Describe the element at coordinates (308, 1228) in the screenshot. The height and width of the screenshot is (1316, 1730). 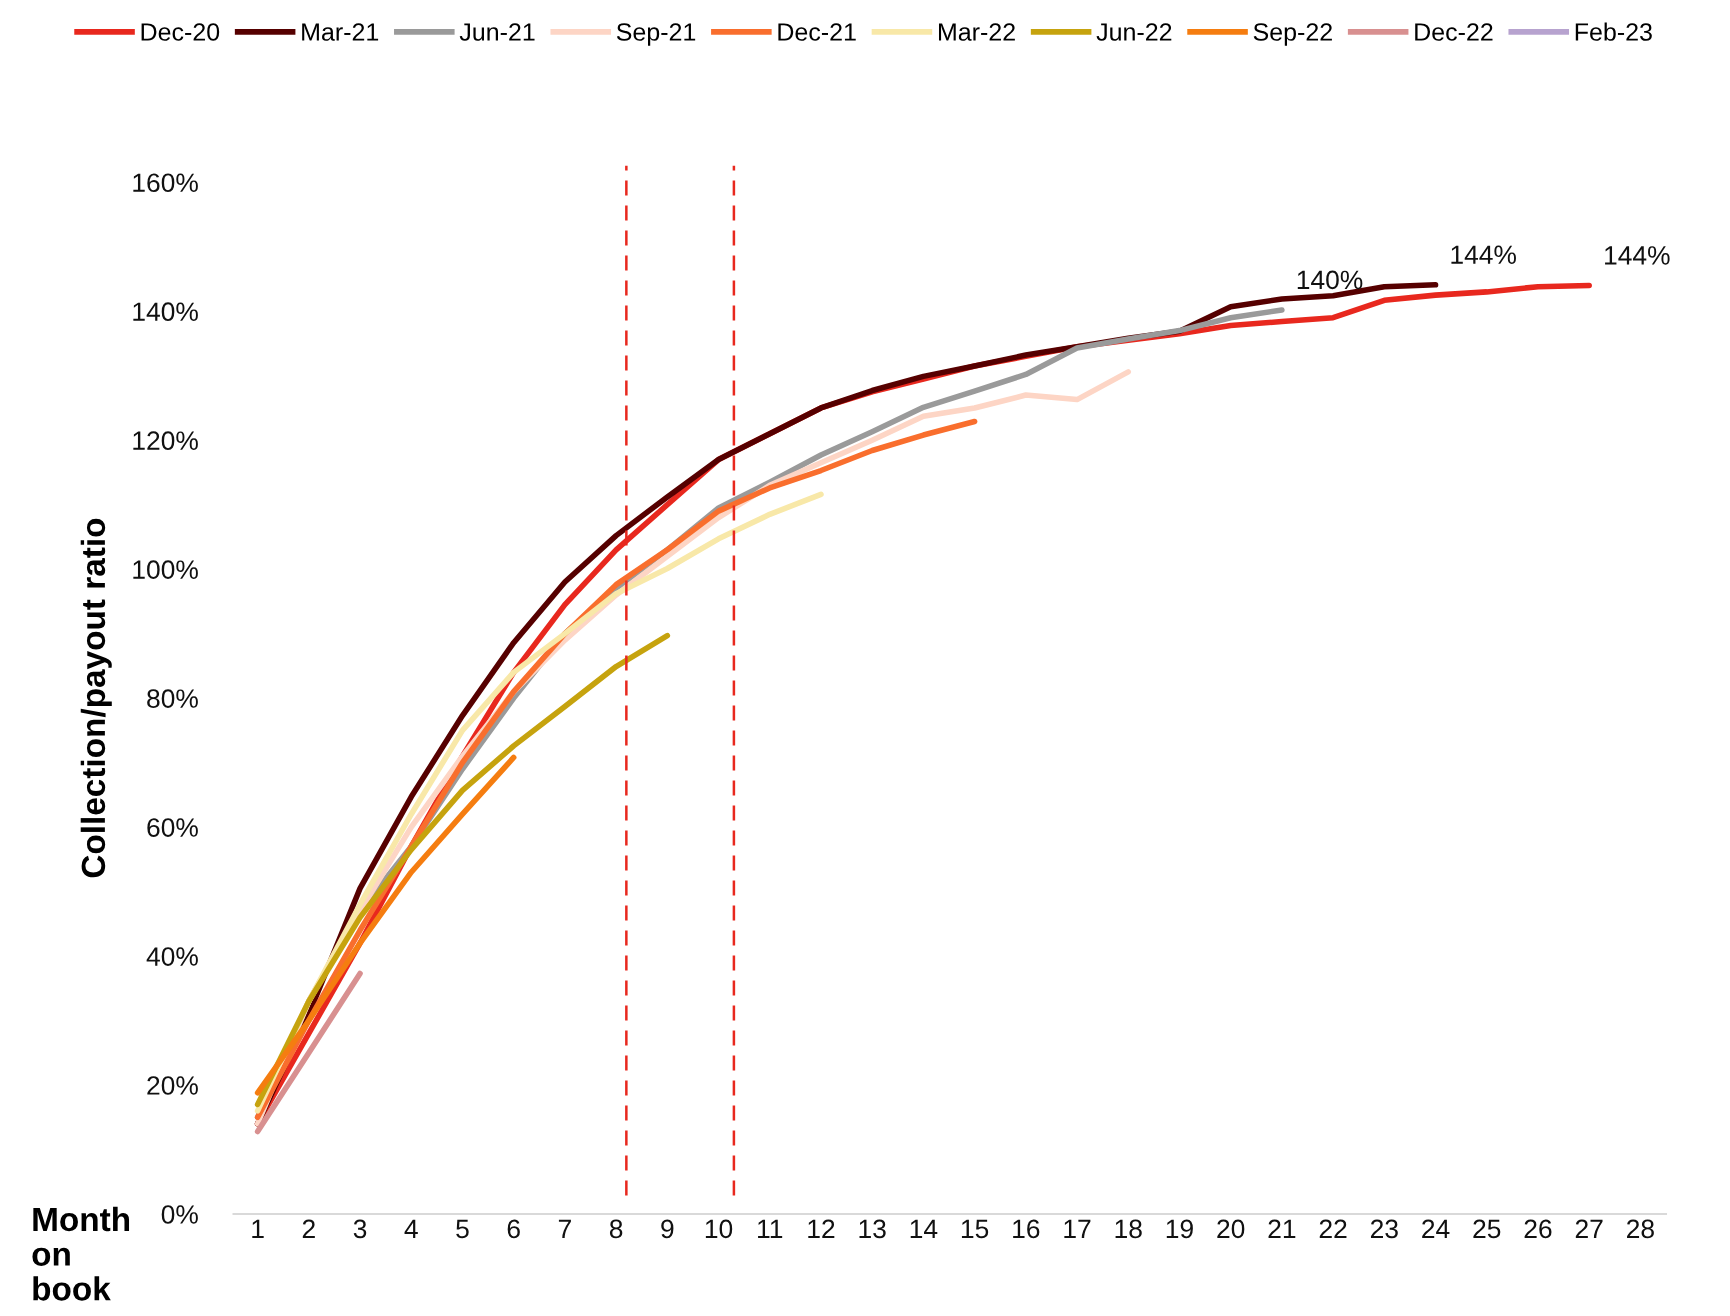
I see `x-tick-label: 2` at that location.